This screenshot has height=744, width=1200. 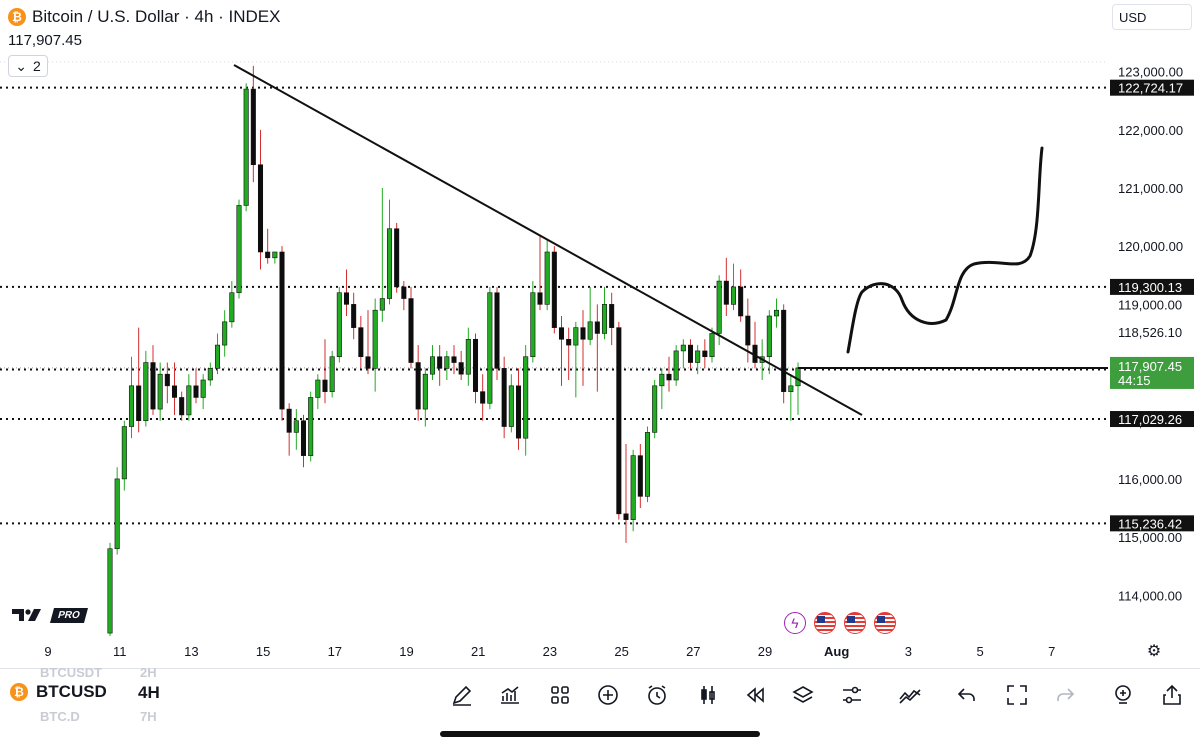 I want to click on add-alert-icon, so click(x=1123, y=695).